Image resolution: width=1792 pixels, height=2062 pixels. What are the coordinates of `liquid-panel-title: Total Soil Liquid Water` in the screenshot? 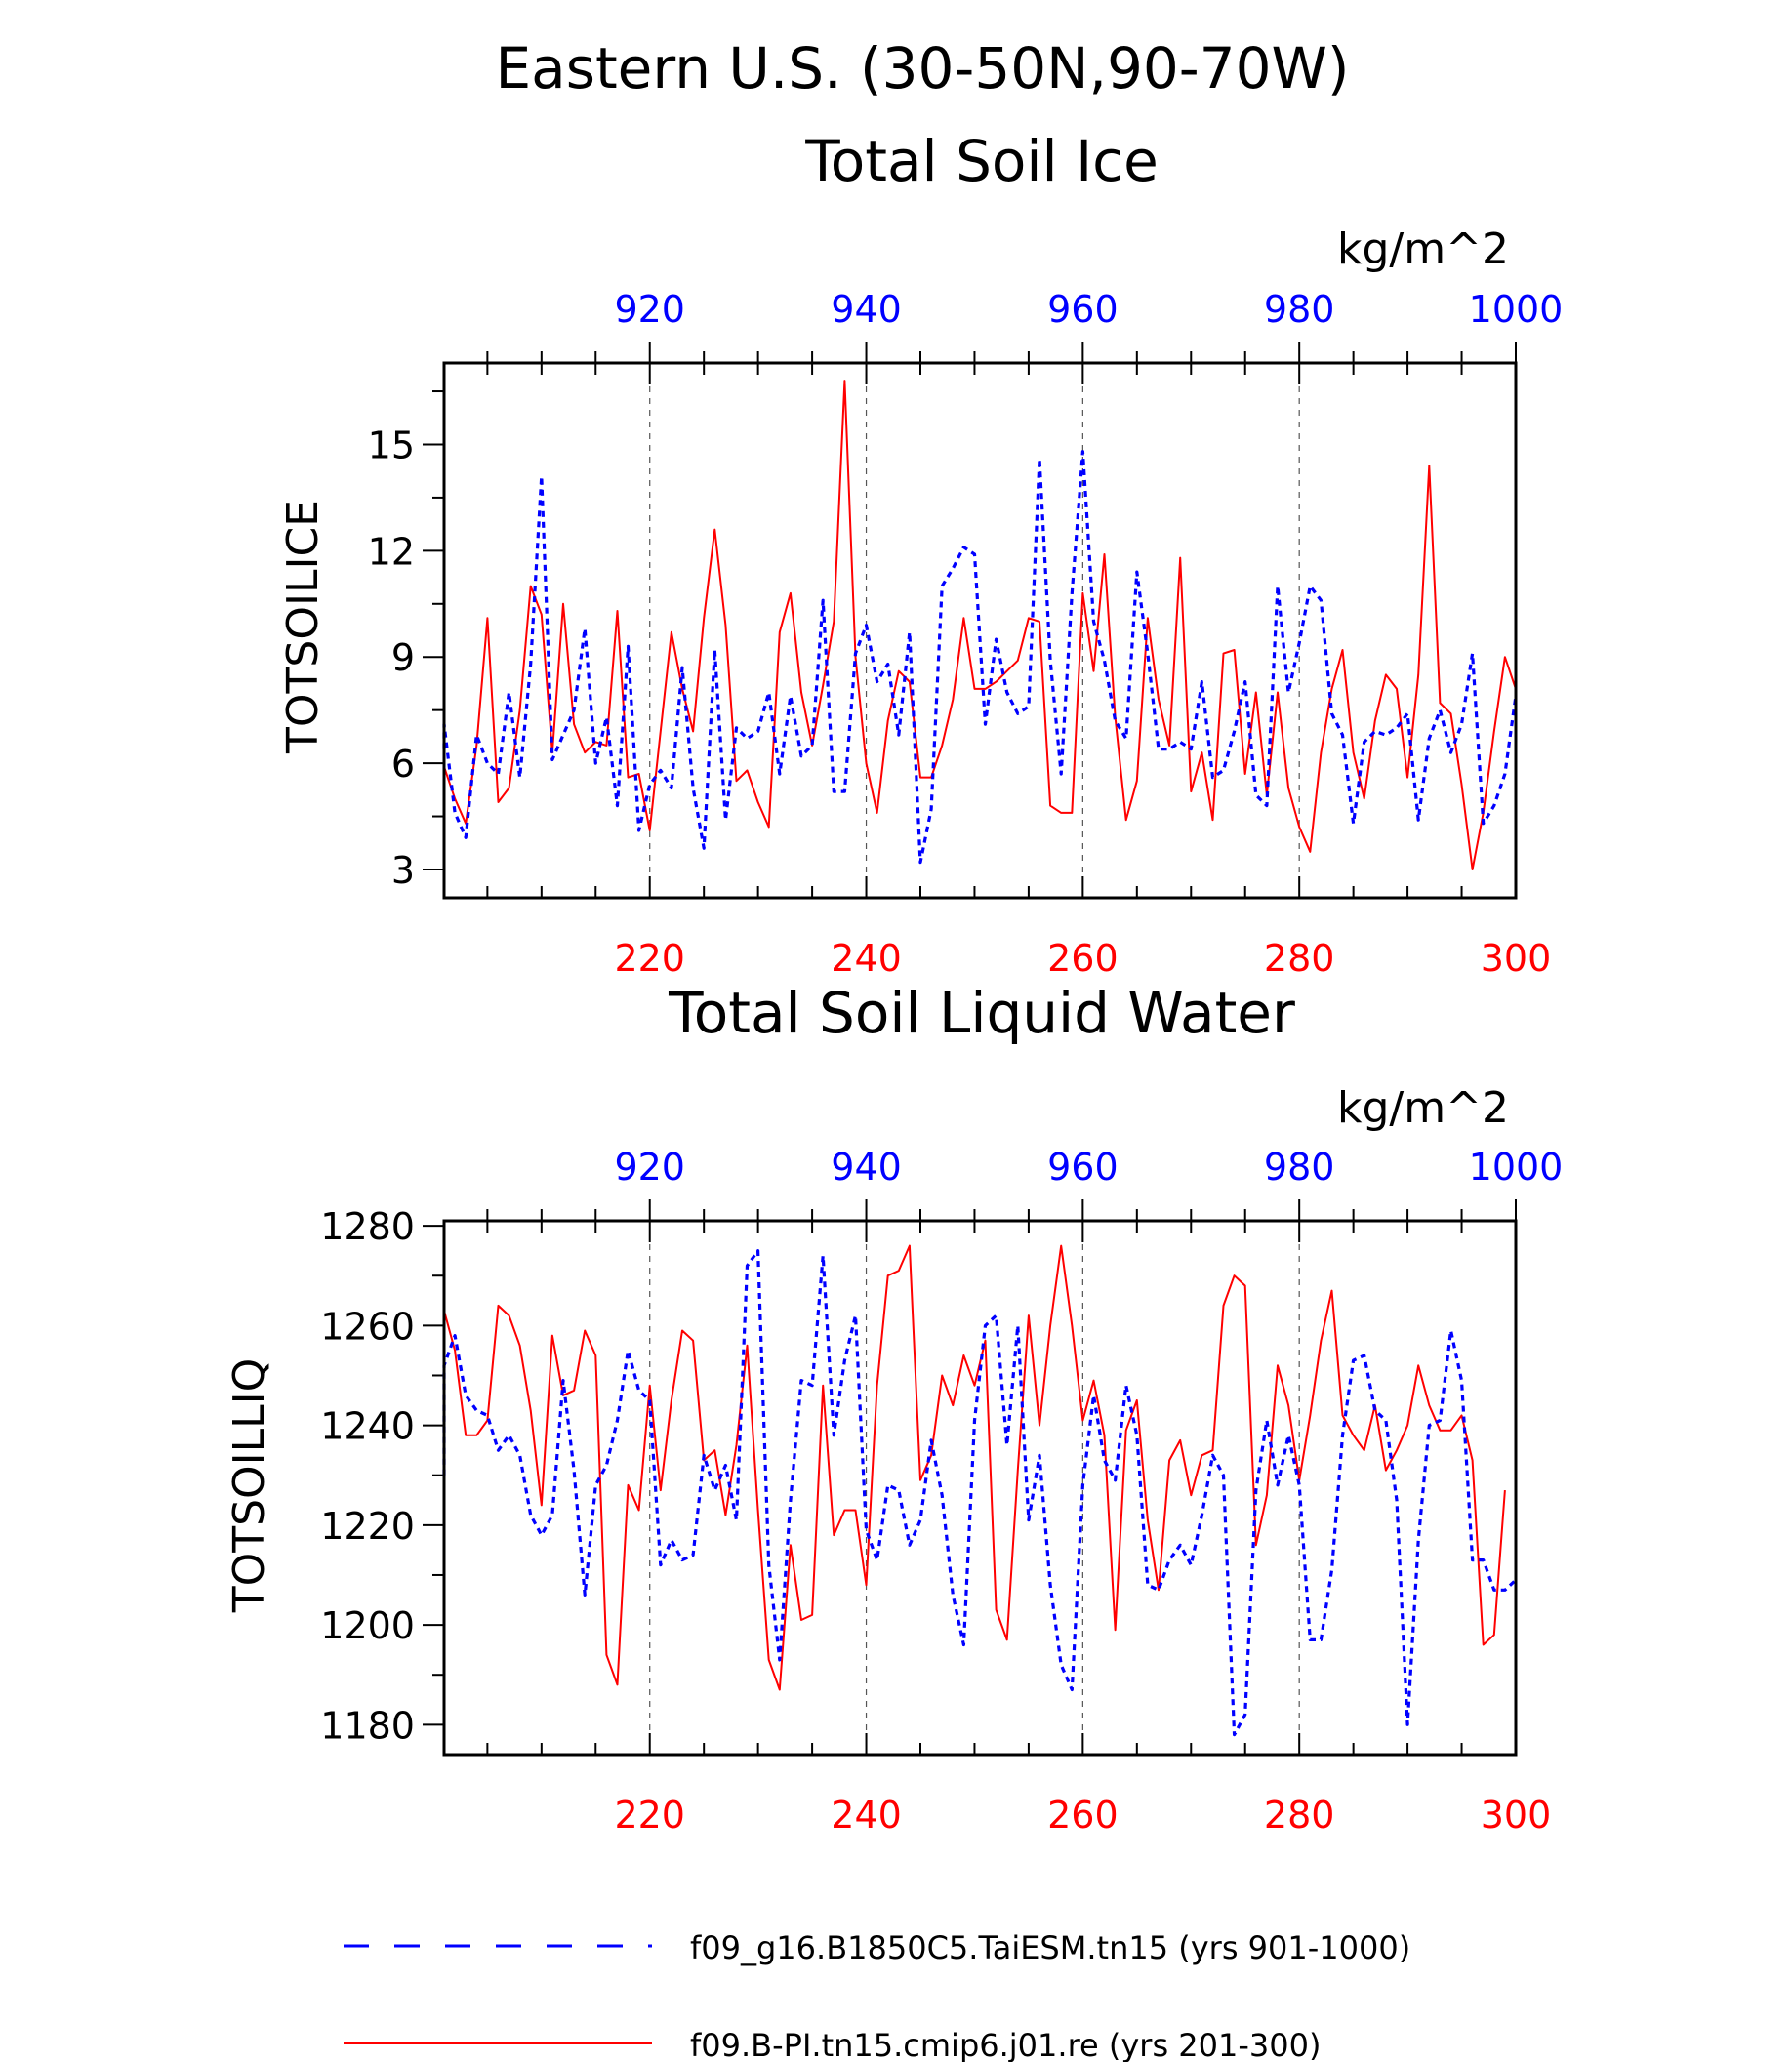 It's located at (981, 1013).